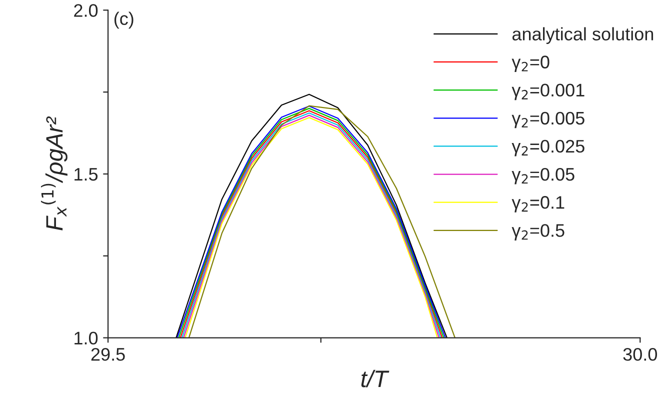 The width and height of the screenshot is (671, 406). I want to click on y-tick-label: 2.0, so click(86, 10).